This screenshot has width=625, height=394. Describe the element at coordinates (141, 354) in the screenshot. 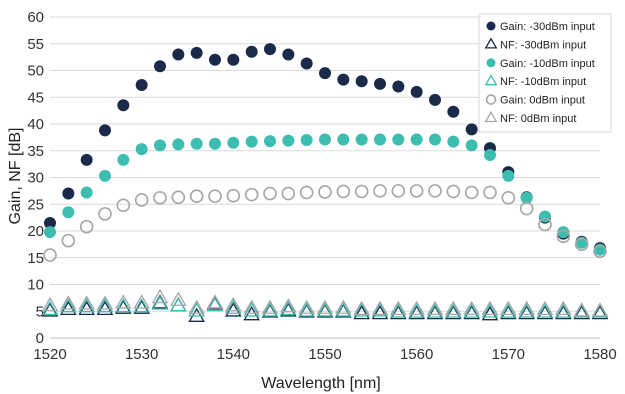

I see `x-tick-label: 1530` at that location.